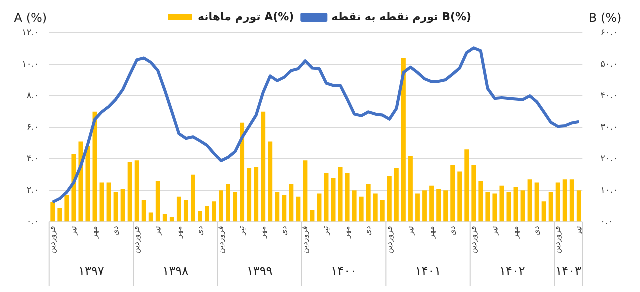 The width and height of the screenshot is (640, 292). Describe the element at coordinates (176, 271) in the screenshot. I see `text: ۱۳۹۸` at that location.